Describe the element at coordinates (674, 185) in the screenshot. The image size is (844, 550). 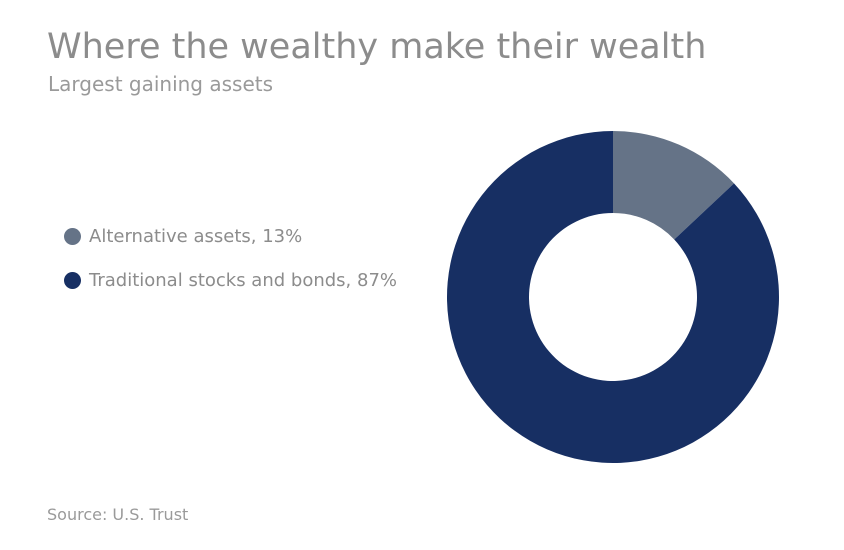
I see `donut-slice-alternative-assets` at that location.